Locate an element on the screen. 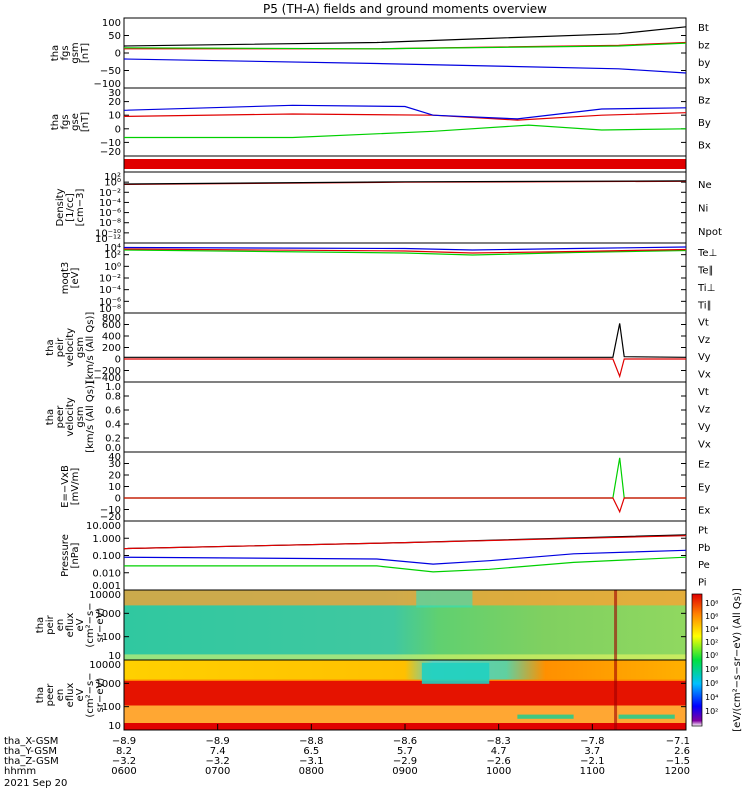 This screenshot has width=750, height=800. y-axis-label: peer is located at coordinates (60, 417).